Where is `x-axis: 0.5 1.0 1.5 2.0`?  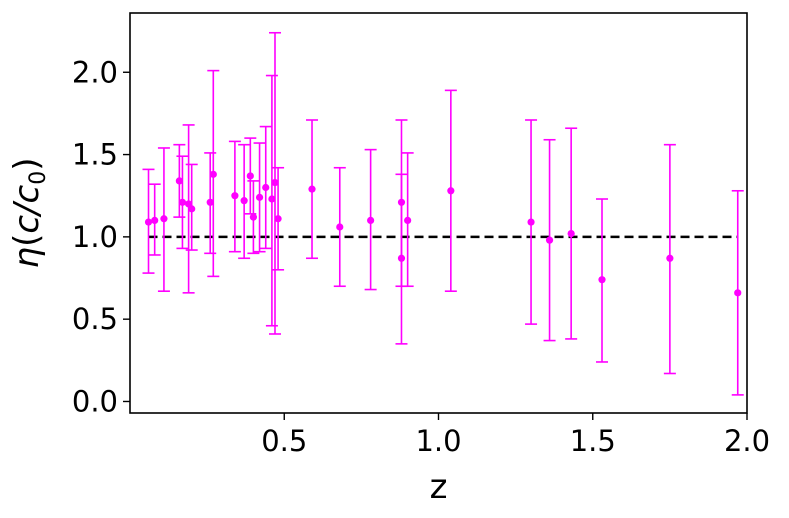
x-axis: 0.5 1.0 1.5 2.0 is located at coordinates (515, 435).